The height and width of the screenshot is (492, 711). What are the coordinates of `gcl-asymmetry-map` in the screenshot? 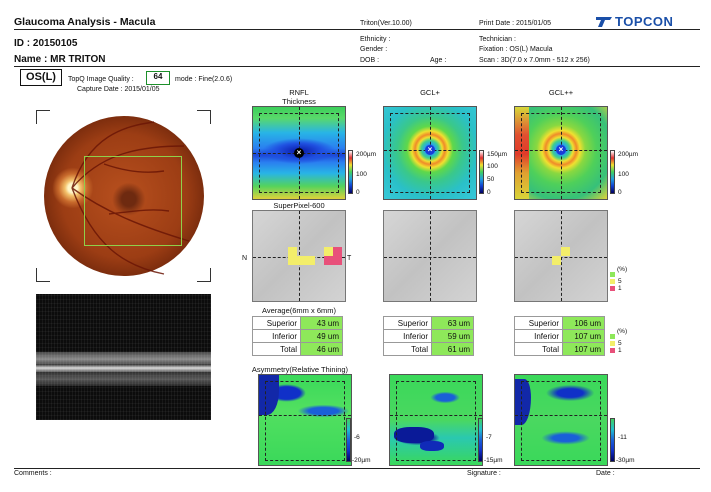 It's located at (436, 420).